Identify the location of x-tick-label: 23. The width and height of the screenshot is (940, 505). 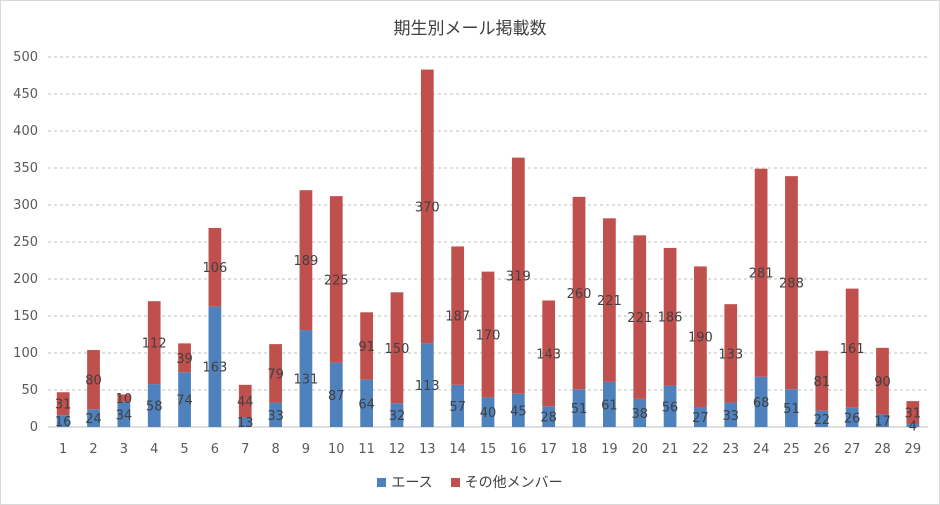
(730, 449).